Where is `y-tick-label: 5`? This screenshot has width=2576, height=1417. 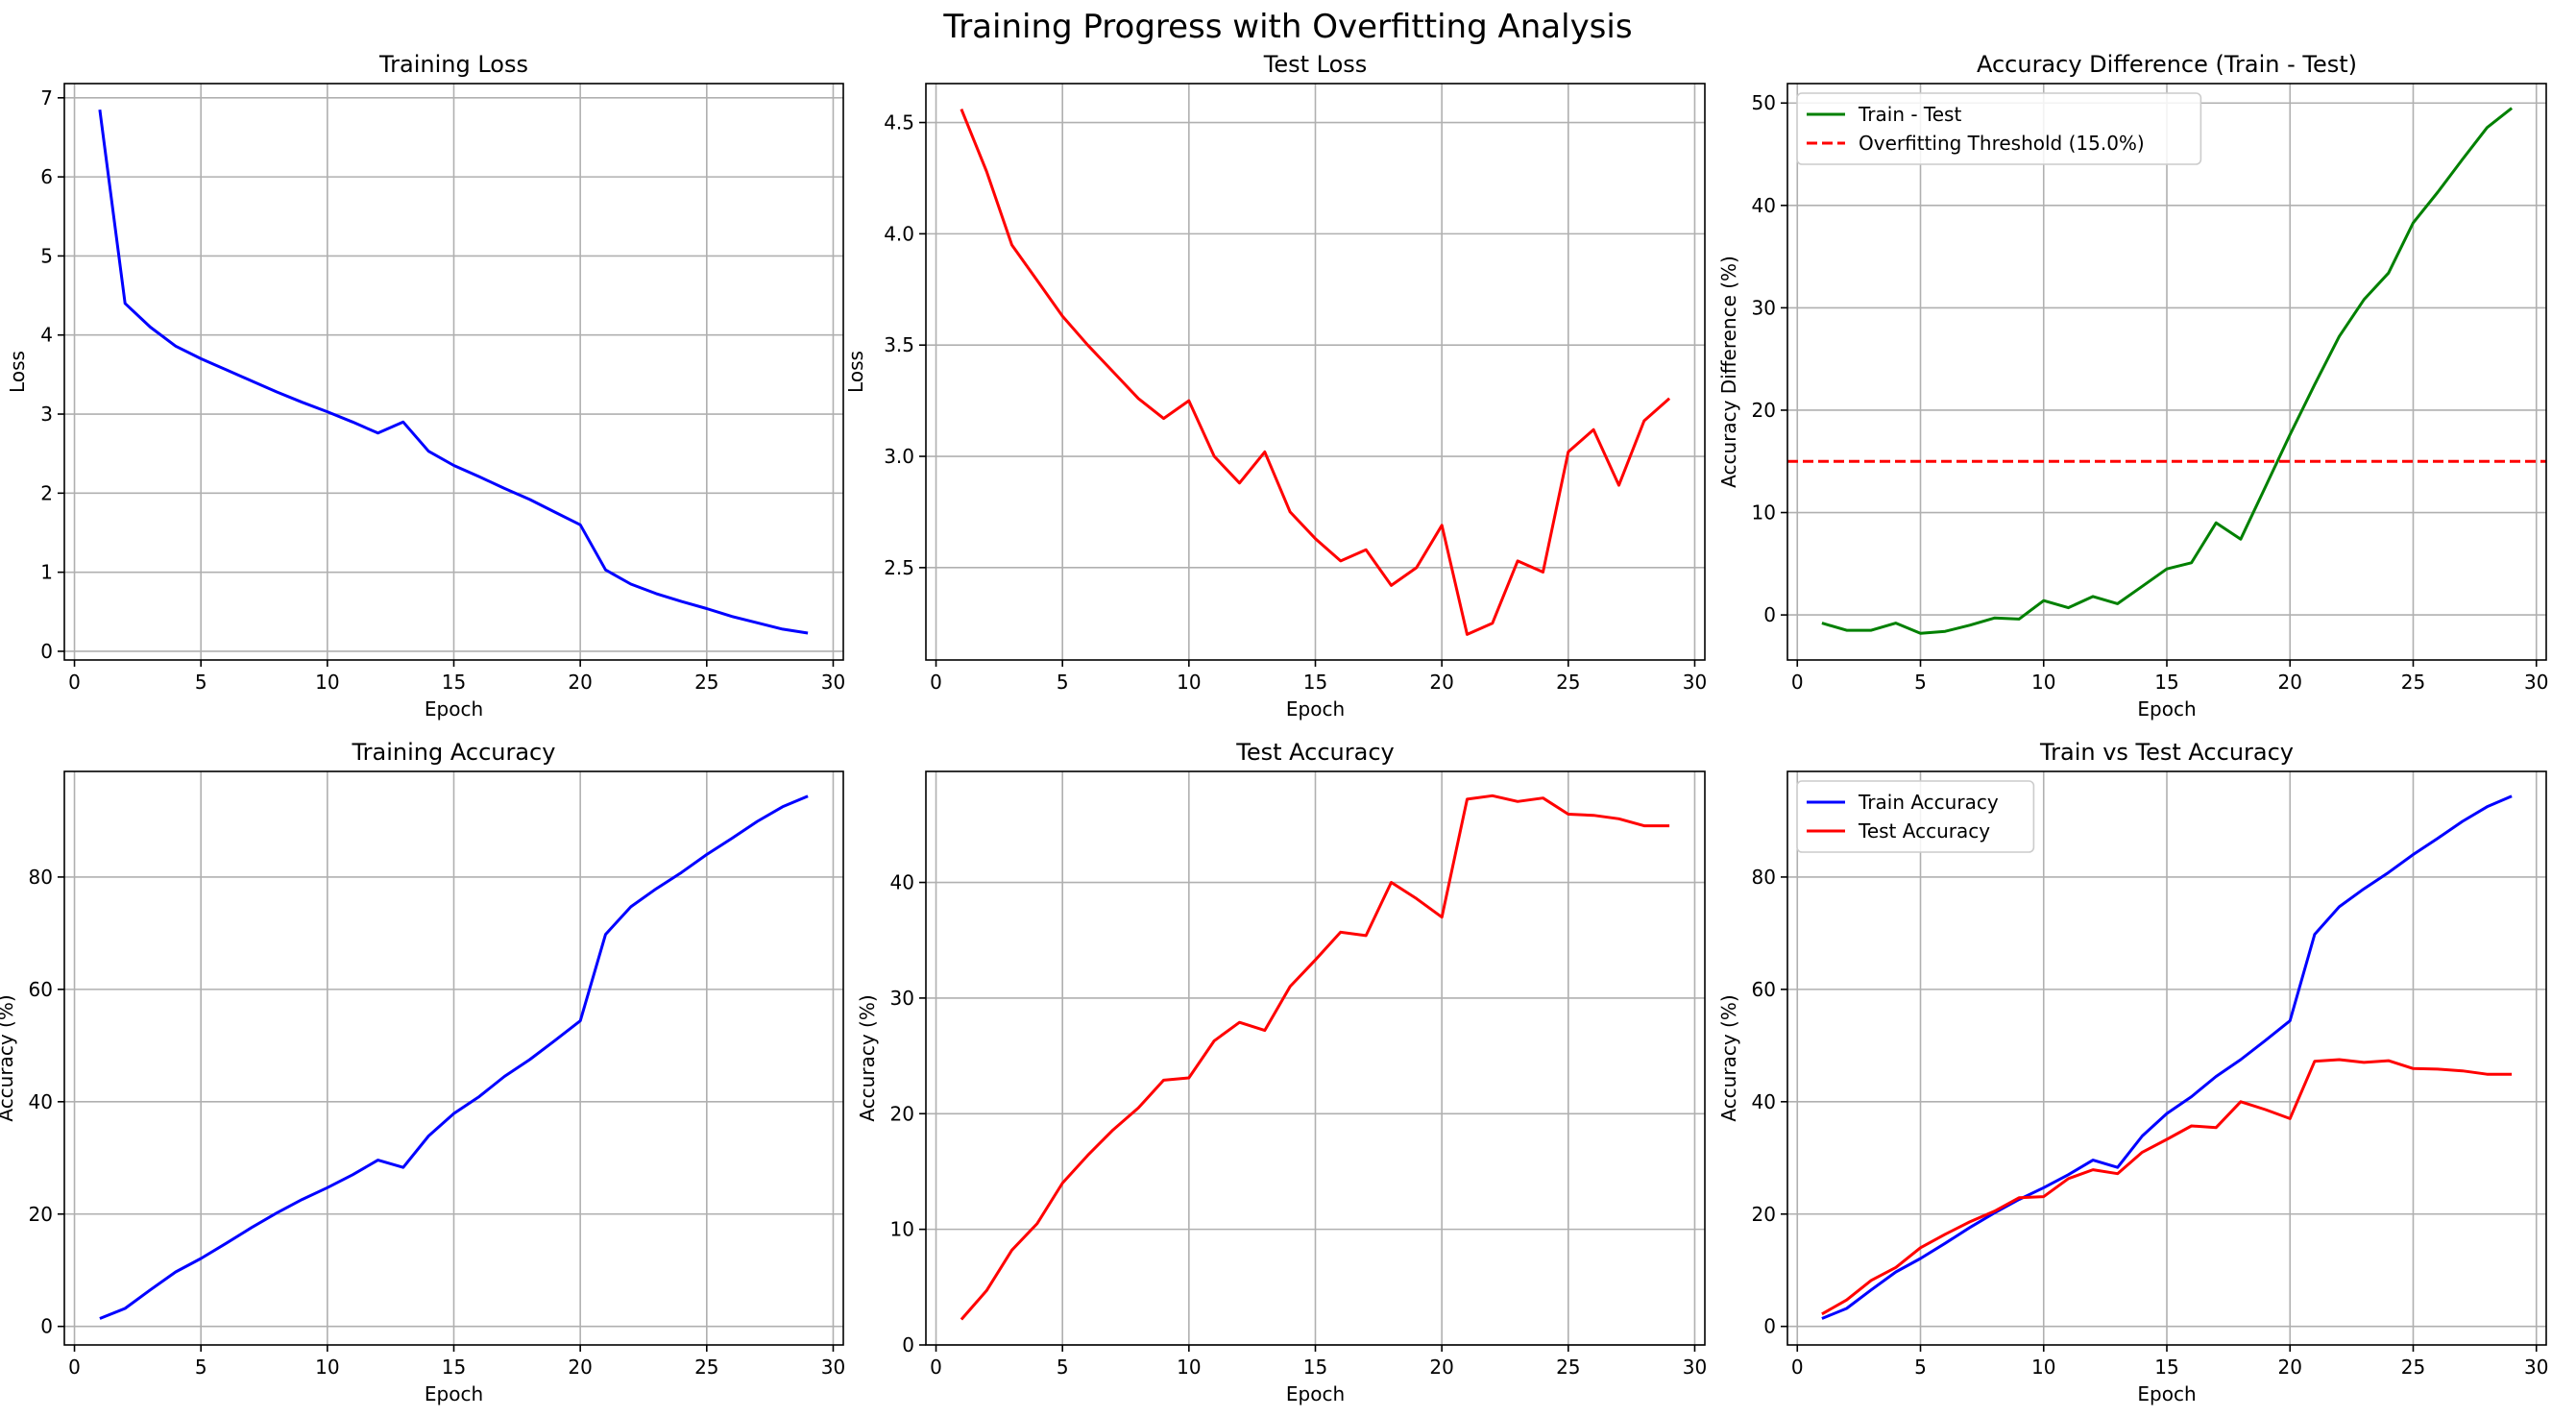 y-tick-label: 5 is located at coordinates (47, 255).